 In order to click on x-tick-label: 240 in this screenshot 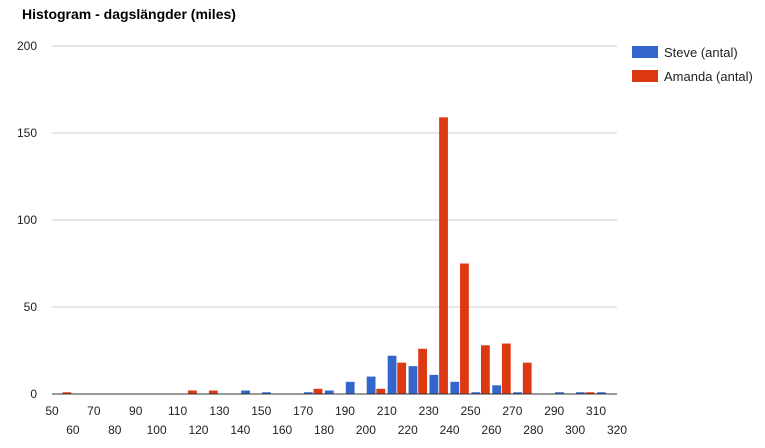, I will do `click(450, 430)`.